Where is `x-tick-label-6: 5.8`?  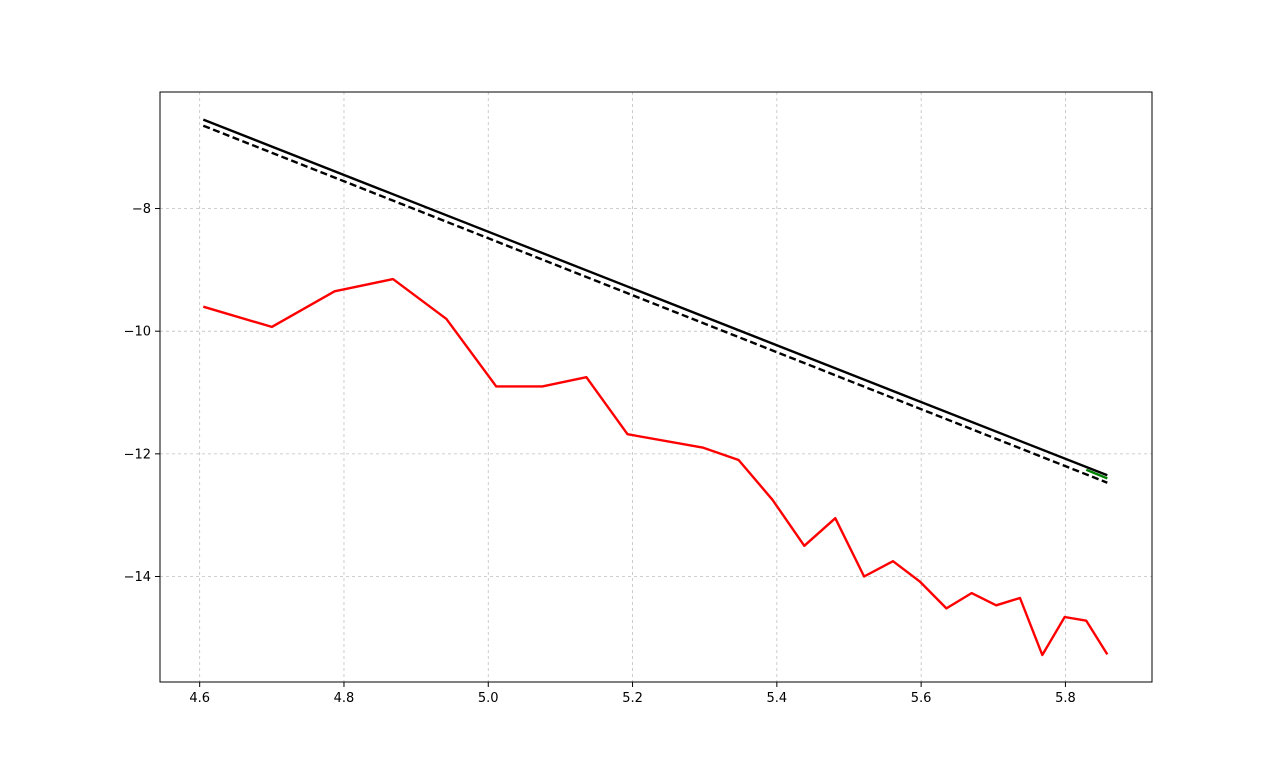
x-tick-label-6: 5.8 is located at coordinates (1065, 698).